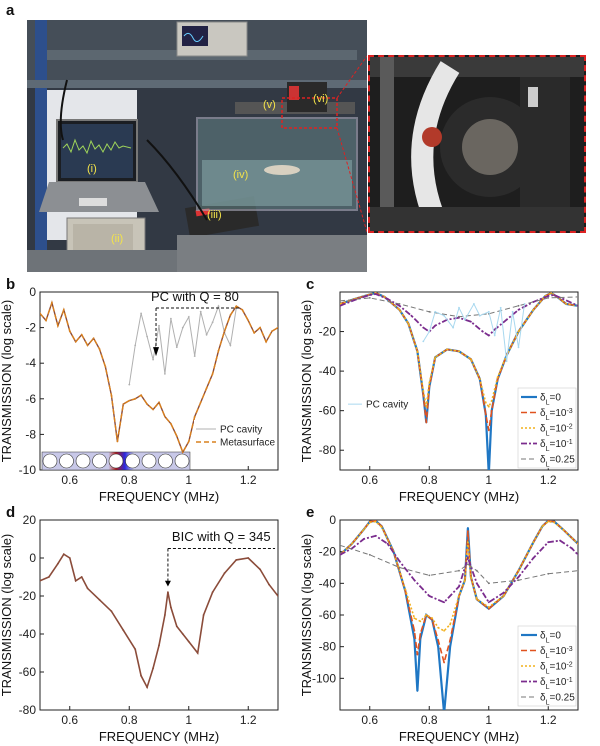 The width and height of the screenshot is (600, 746). I want to click on legend-label-b-0: PC cavity, so click(241, 430).